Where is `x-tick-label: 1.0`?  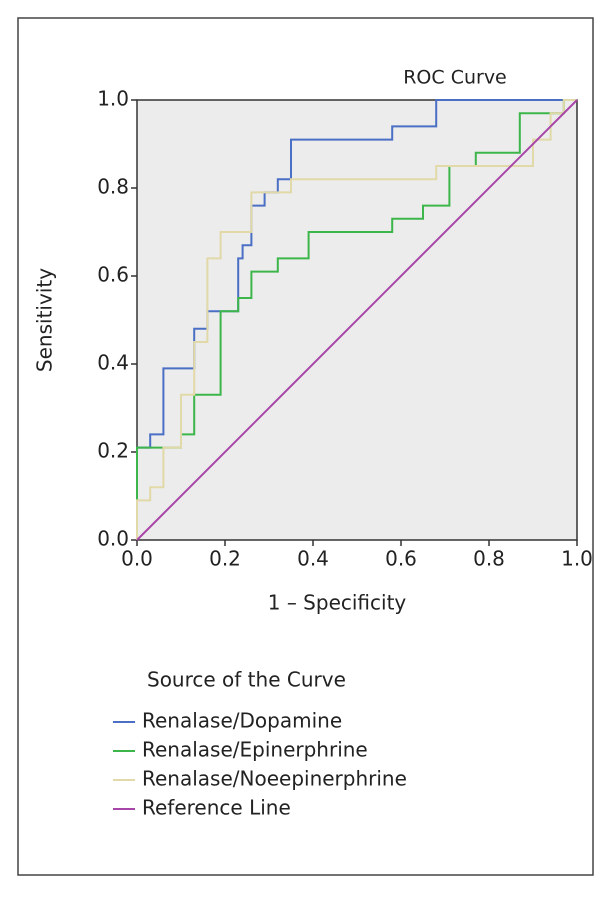
x-tick-label: 1.0 is located at coordinates (577, 559).